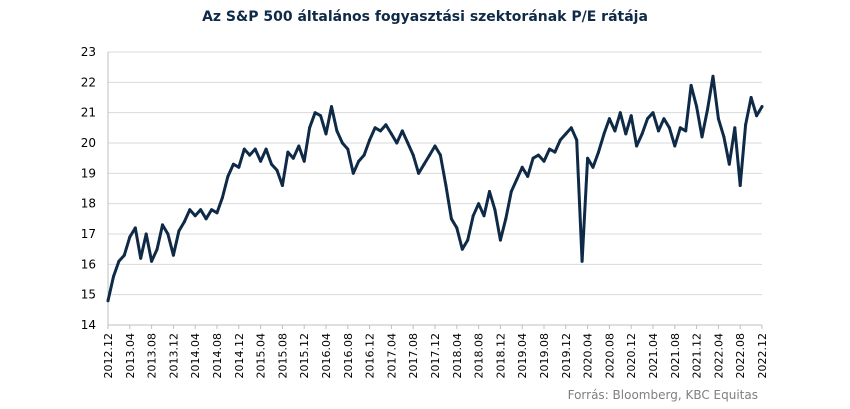 The height and width of the screenshot is (409, 850). I want to click on x-tick-label: 2019.08, so click(544, 356).